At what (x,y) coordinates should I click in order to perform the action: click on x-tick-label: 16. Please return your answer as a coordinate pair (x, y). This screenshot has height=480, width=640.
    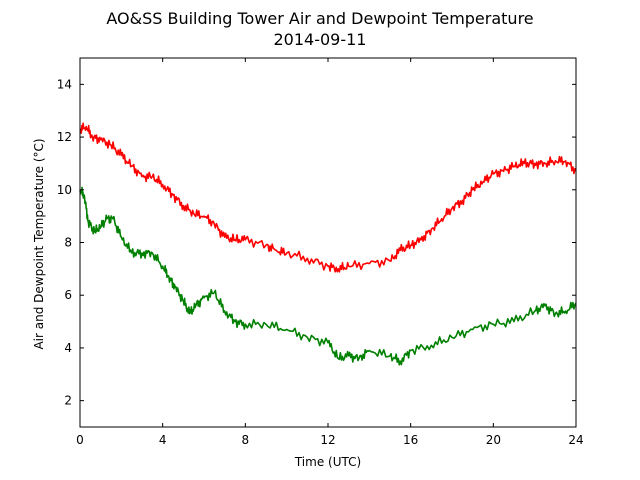
    Looking at the image, I should click on (410, 440).